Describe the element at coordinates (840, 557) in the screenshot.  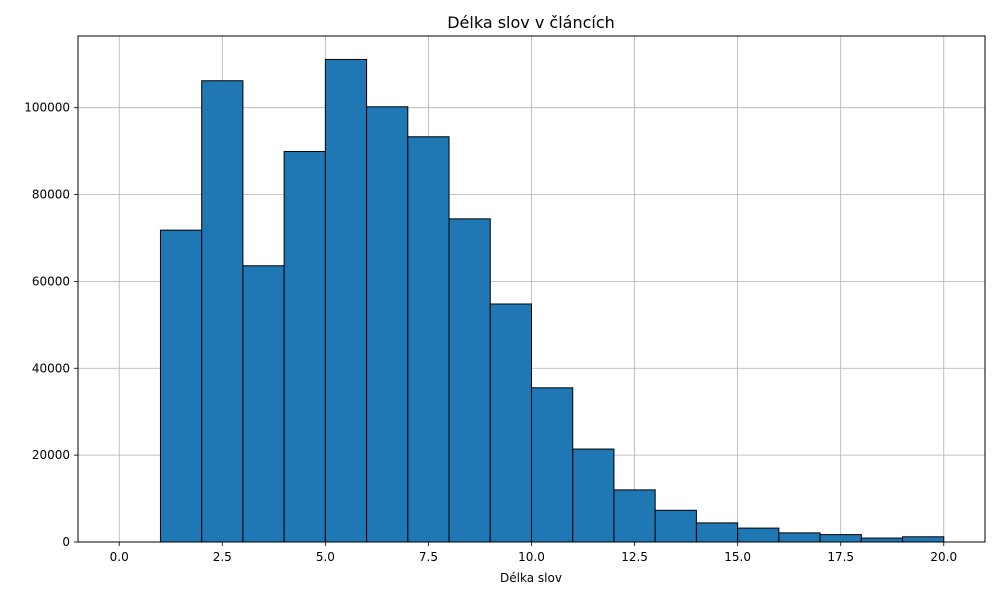
I see `x-tick-label: 17.5` at that location.